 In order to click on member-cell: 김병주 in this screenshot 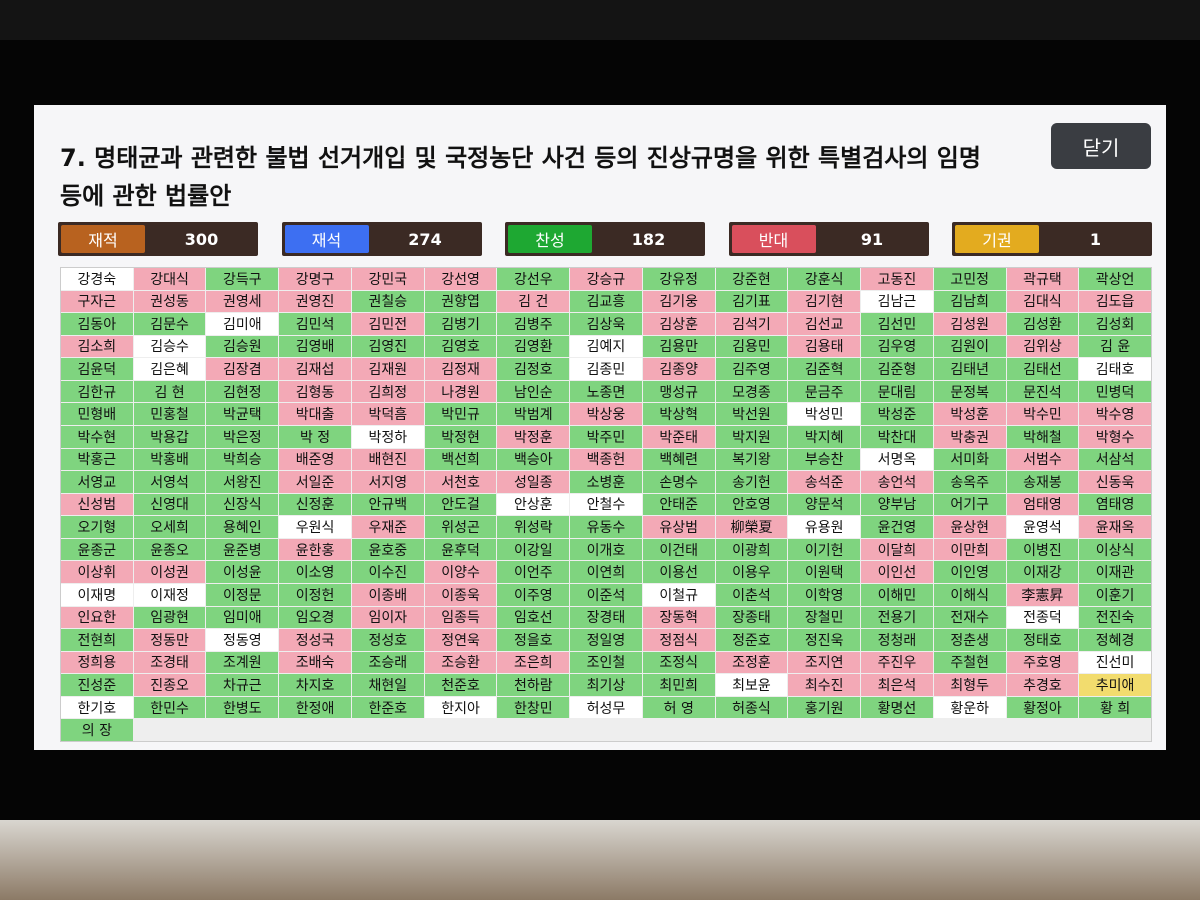, I will do `click(533, 324)`.